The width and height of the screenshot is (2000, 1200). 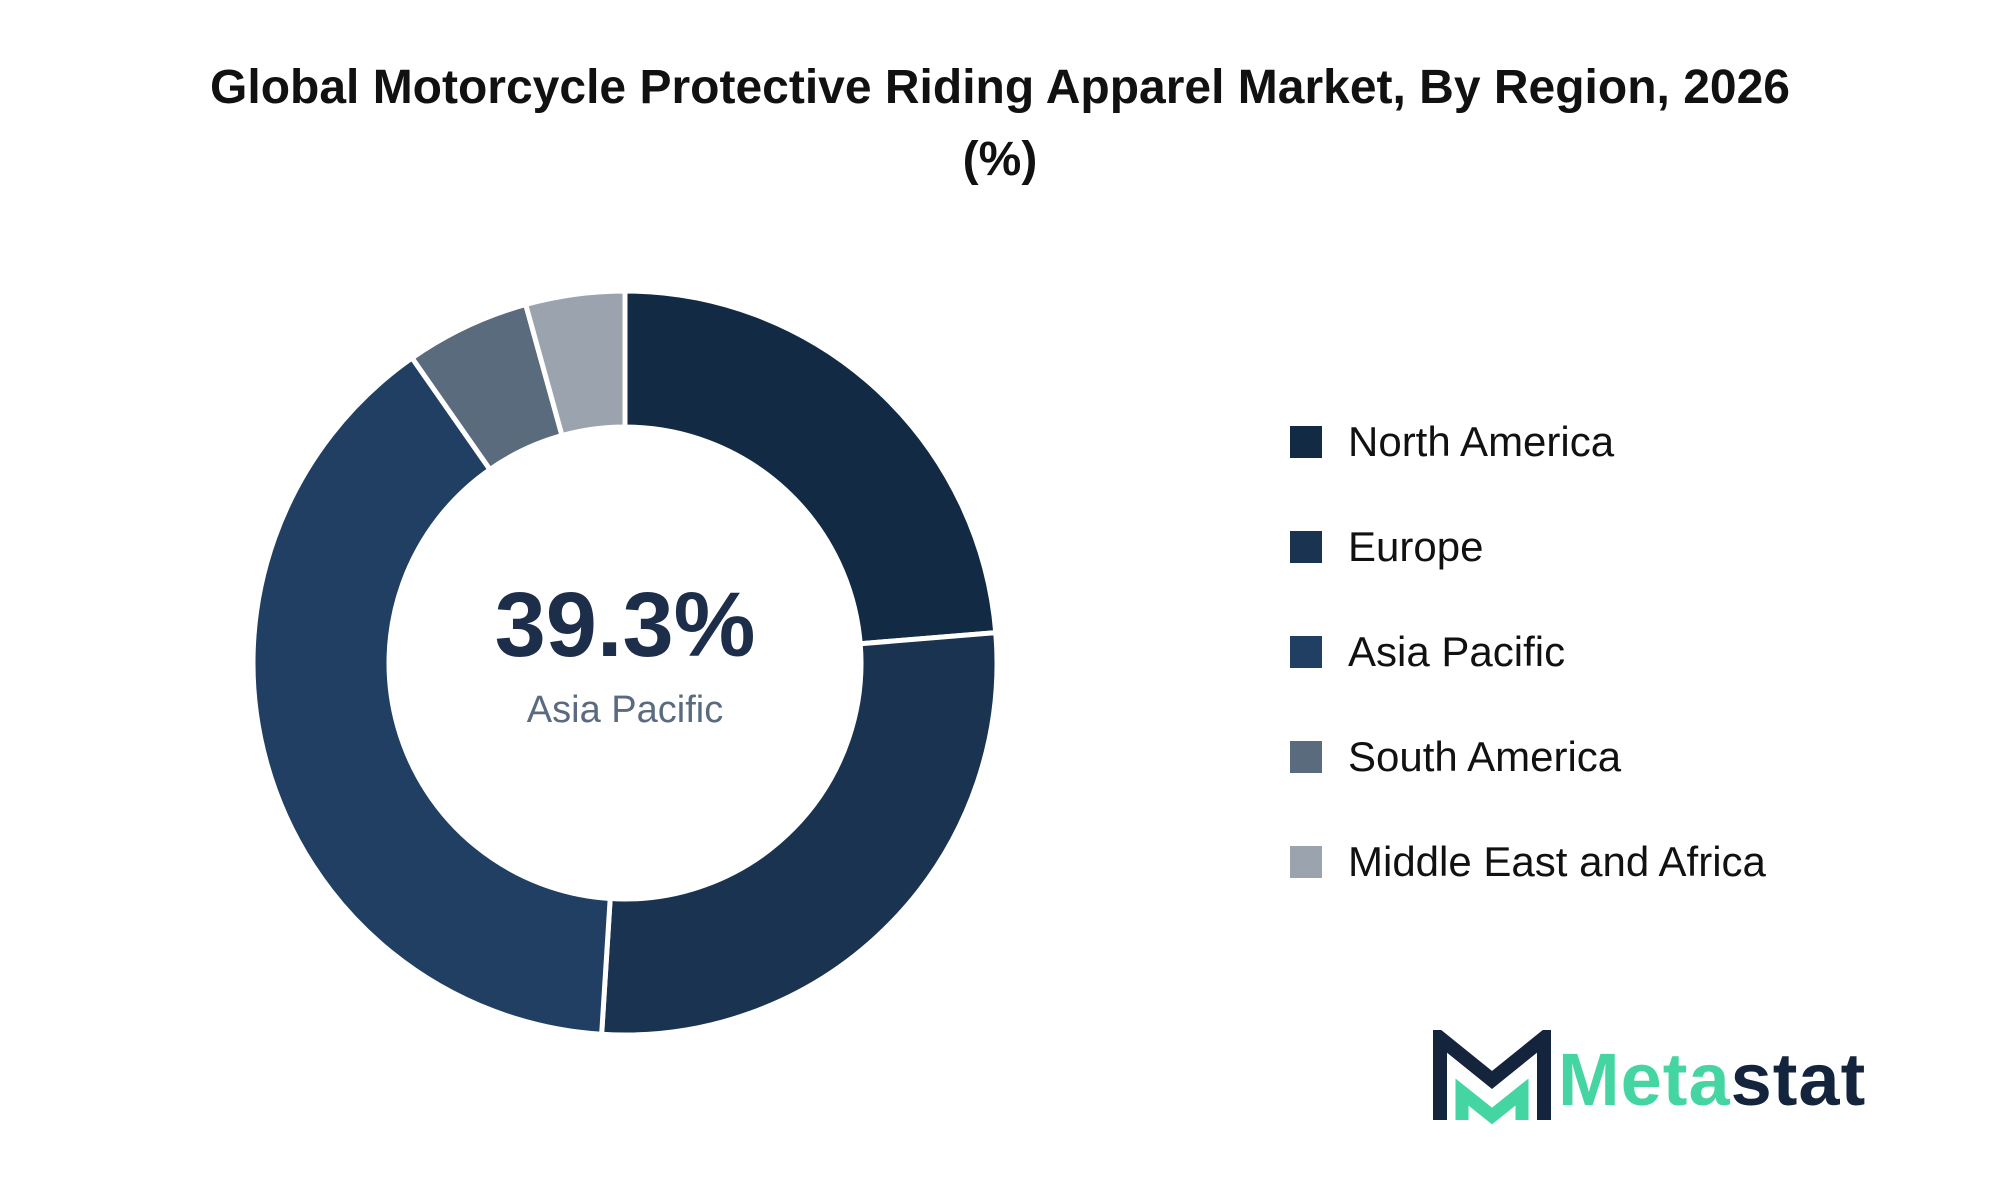 What do you see at coordinates (575, 363) in the screenshot?
I see `slice-middle-east-and-africa` at bounding box center [575, 363].